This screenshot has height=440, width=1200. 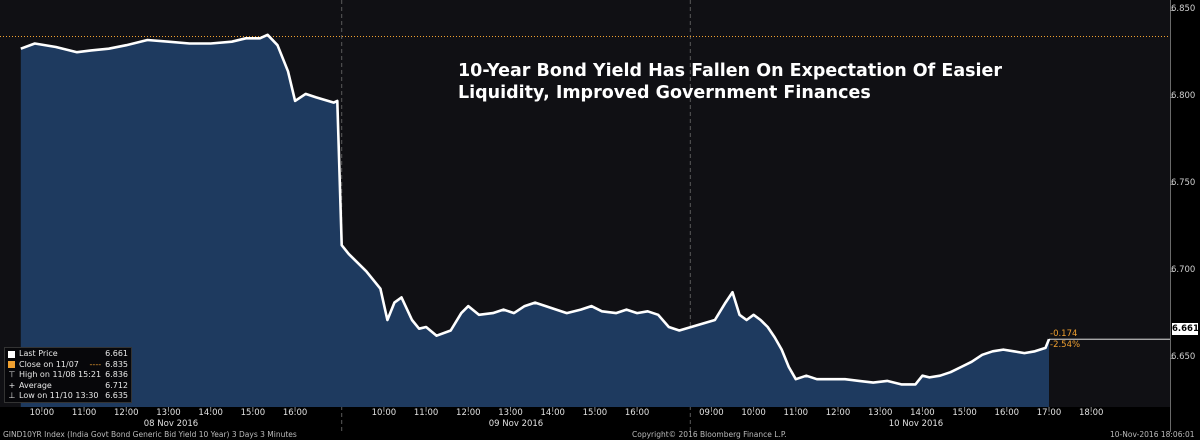 I want to click on low-marker-icon: ⊥, so click(x=12, y=396).